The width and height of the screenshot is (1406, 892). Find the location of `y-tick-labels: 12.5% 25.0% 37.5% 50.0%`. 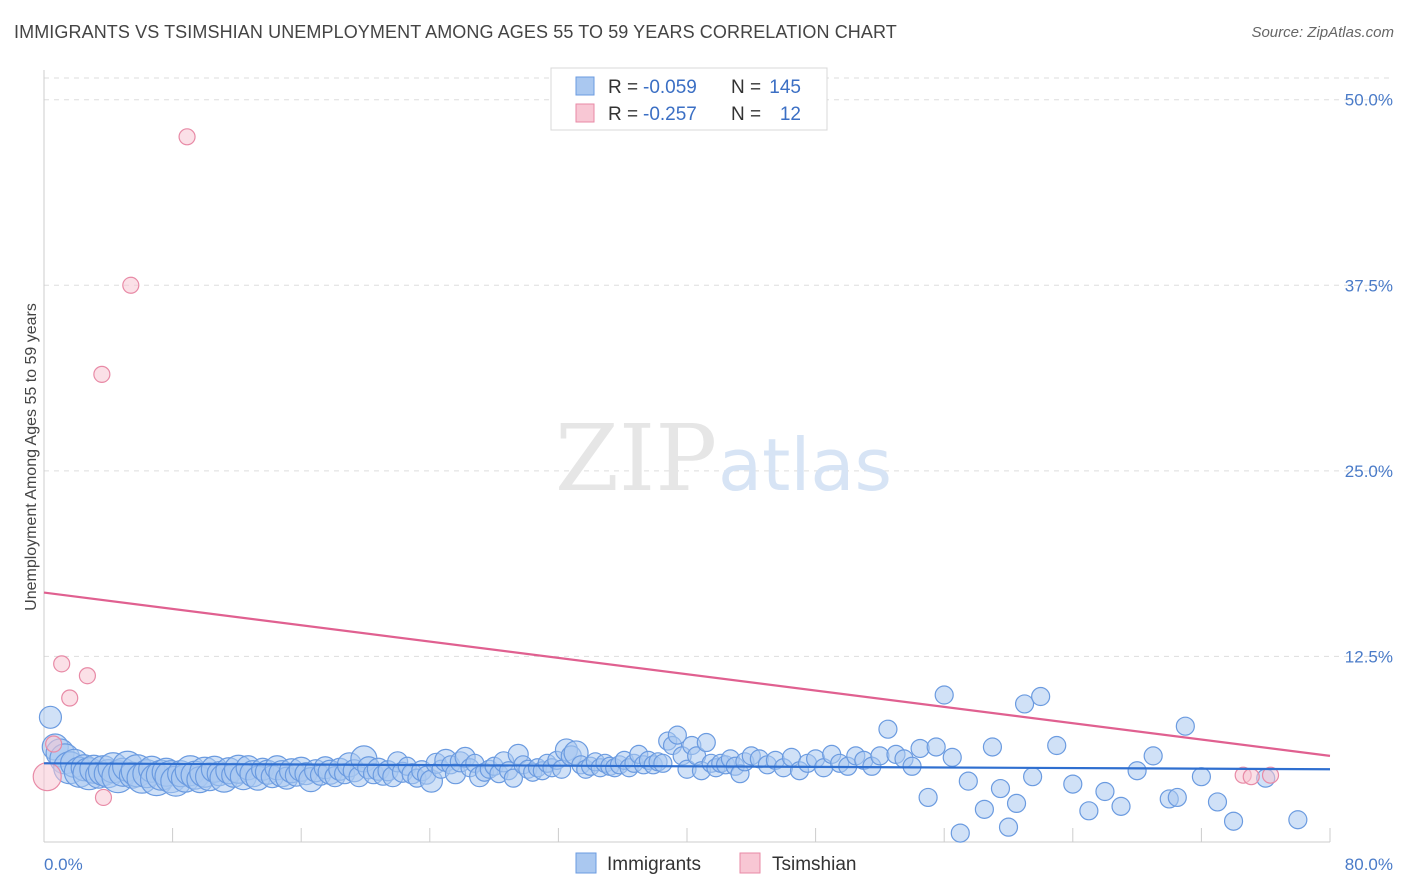

y-tick-labels: 12.5% 25.0% 37.5% 50.0% is located at coordinates (1369, 379).